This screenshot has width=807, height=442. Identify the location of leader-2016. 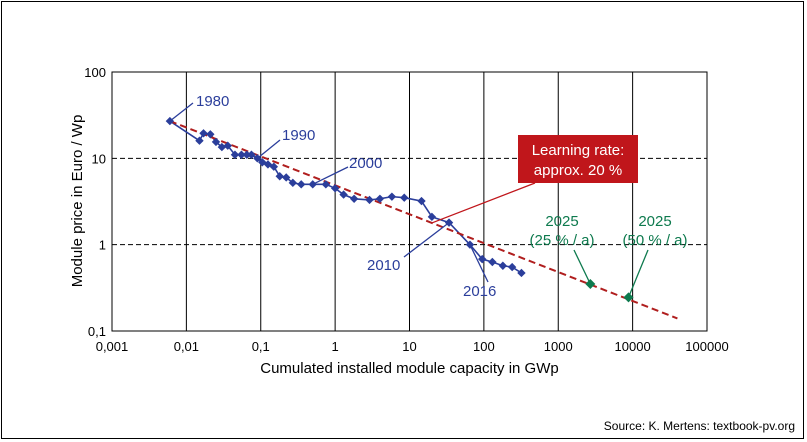
(479, 263).